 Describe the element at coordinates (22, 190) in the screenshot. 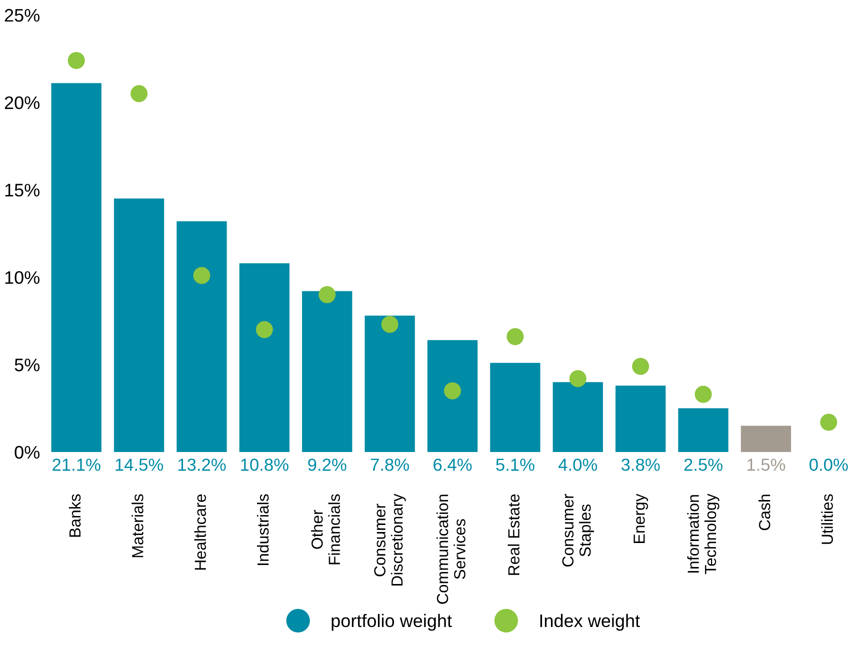

I see `y-tick-label: 15%` at that location.